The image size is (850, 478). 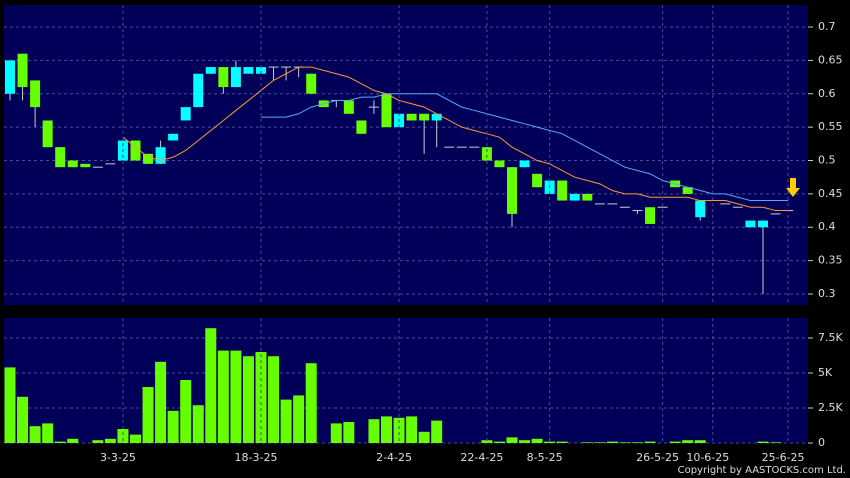 I want to click on y-tick-label: 0.3, so click(x=827, y=293).